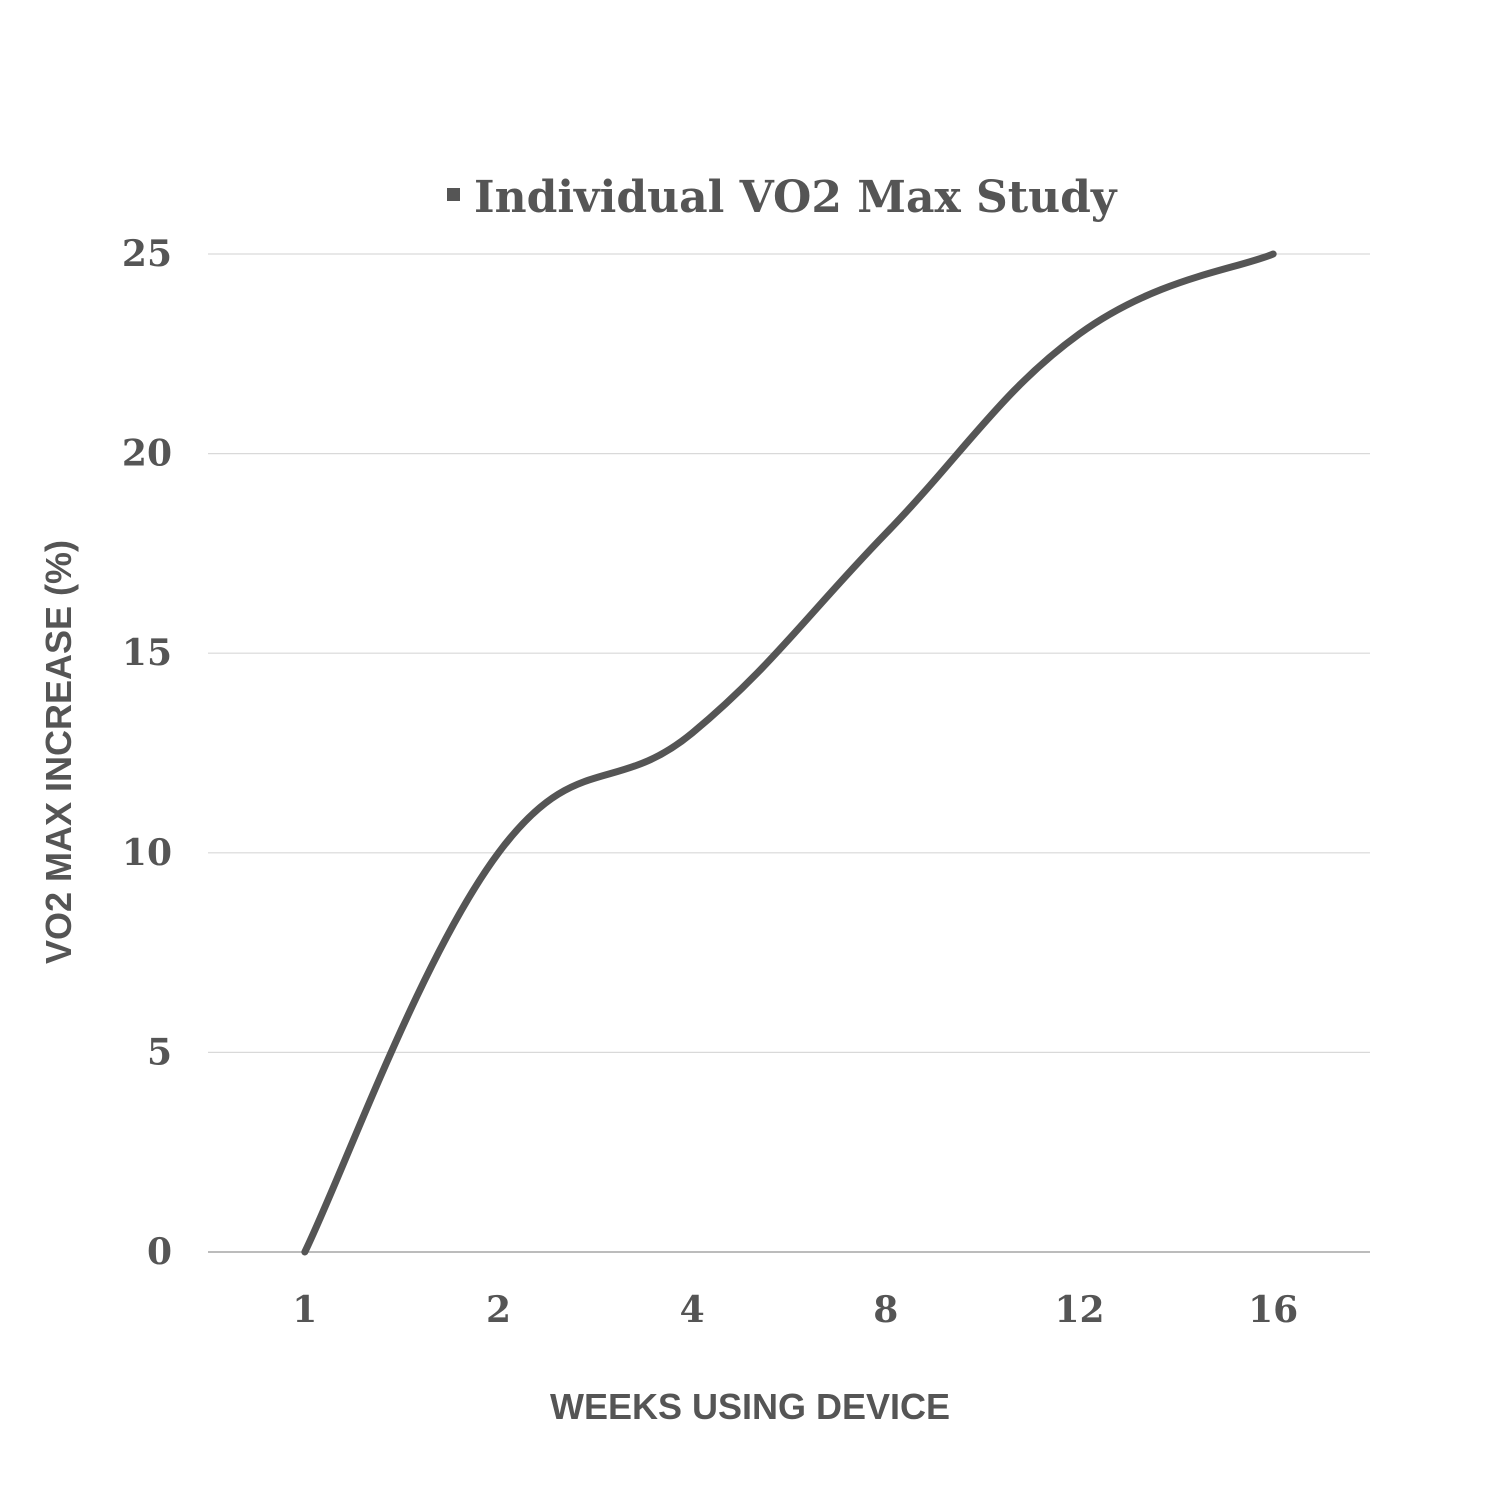  Describe the element at coordinates (147, 254) in the screenshot. I see `y-tick-label: 25` at that location.